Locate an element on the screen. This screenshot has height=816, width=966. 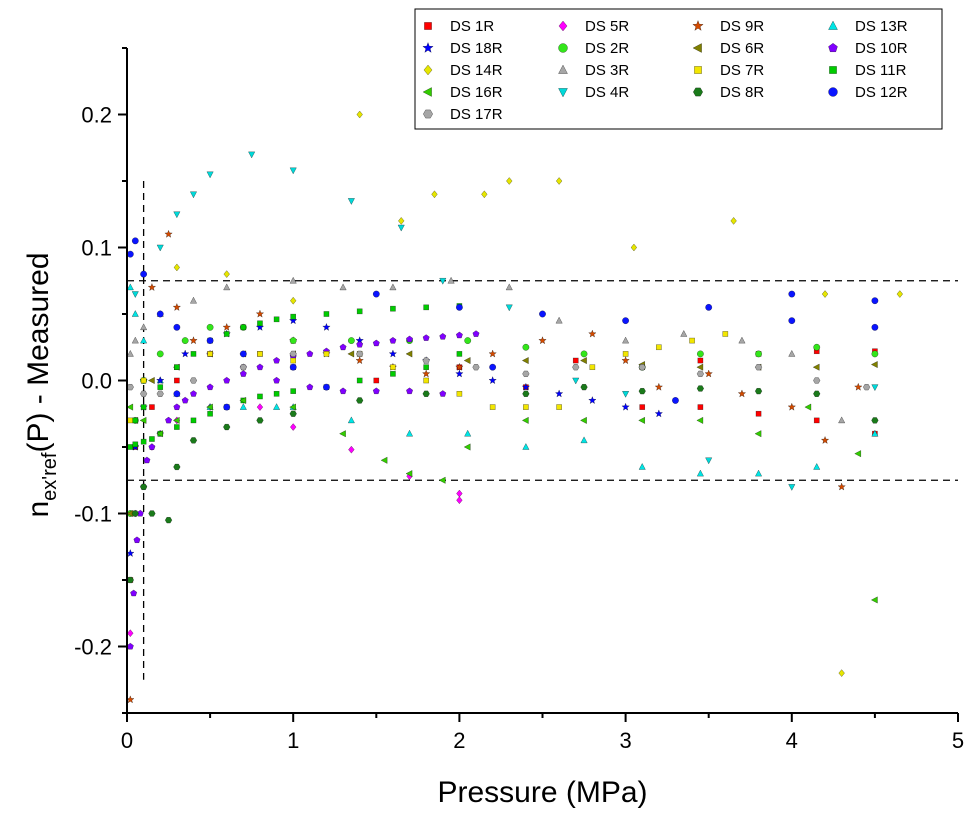
series-group is located at coordinates (498, 373).